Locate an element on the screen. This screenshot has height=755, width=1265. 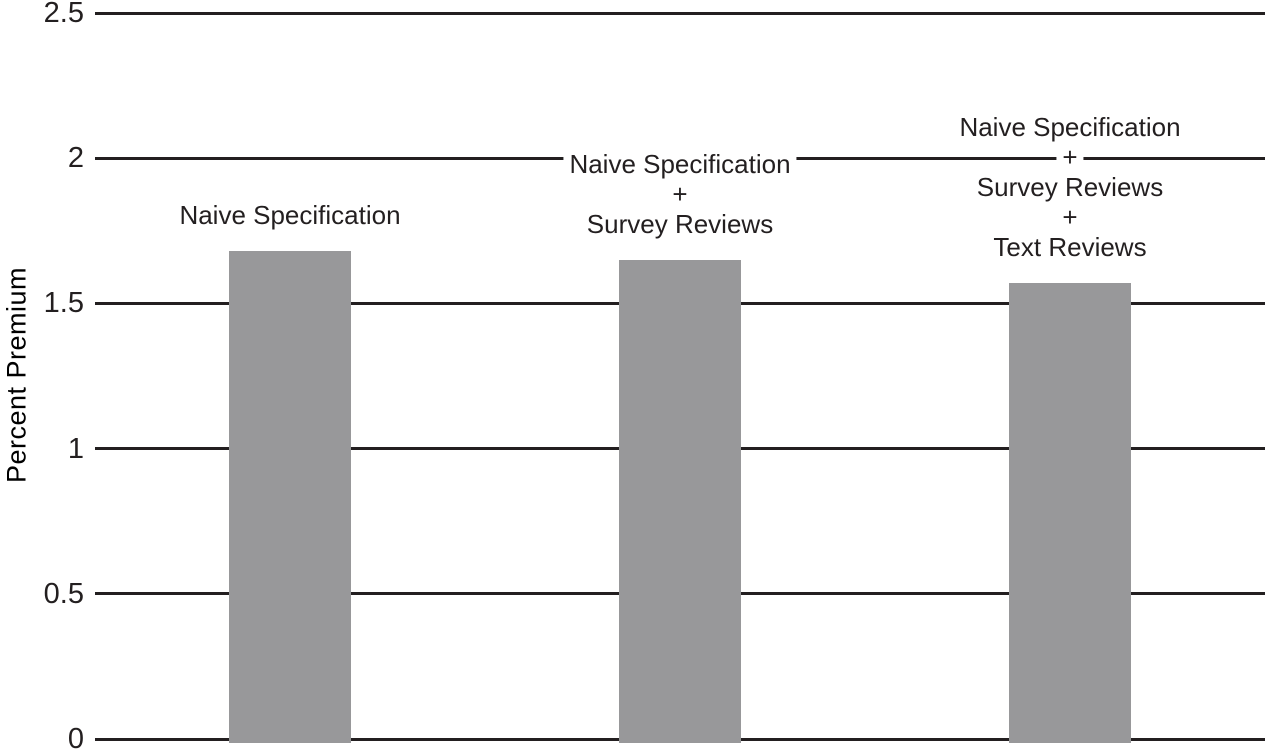
category-label-line: Text Reviews is located at coordinates (1069, 247).